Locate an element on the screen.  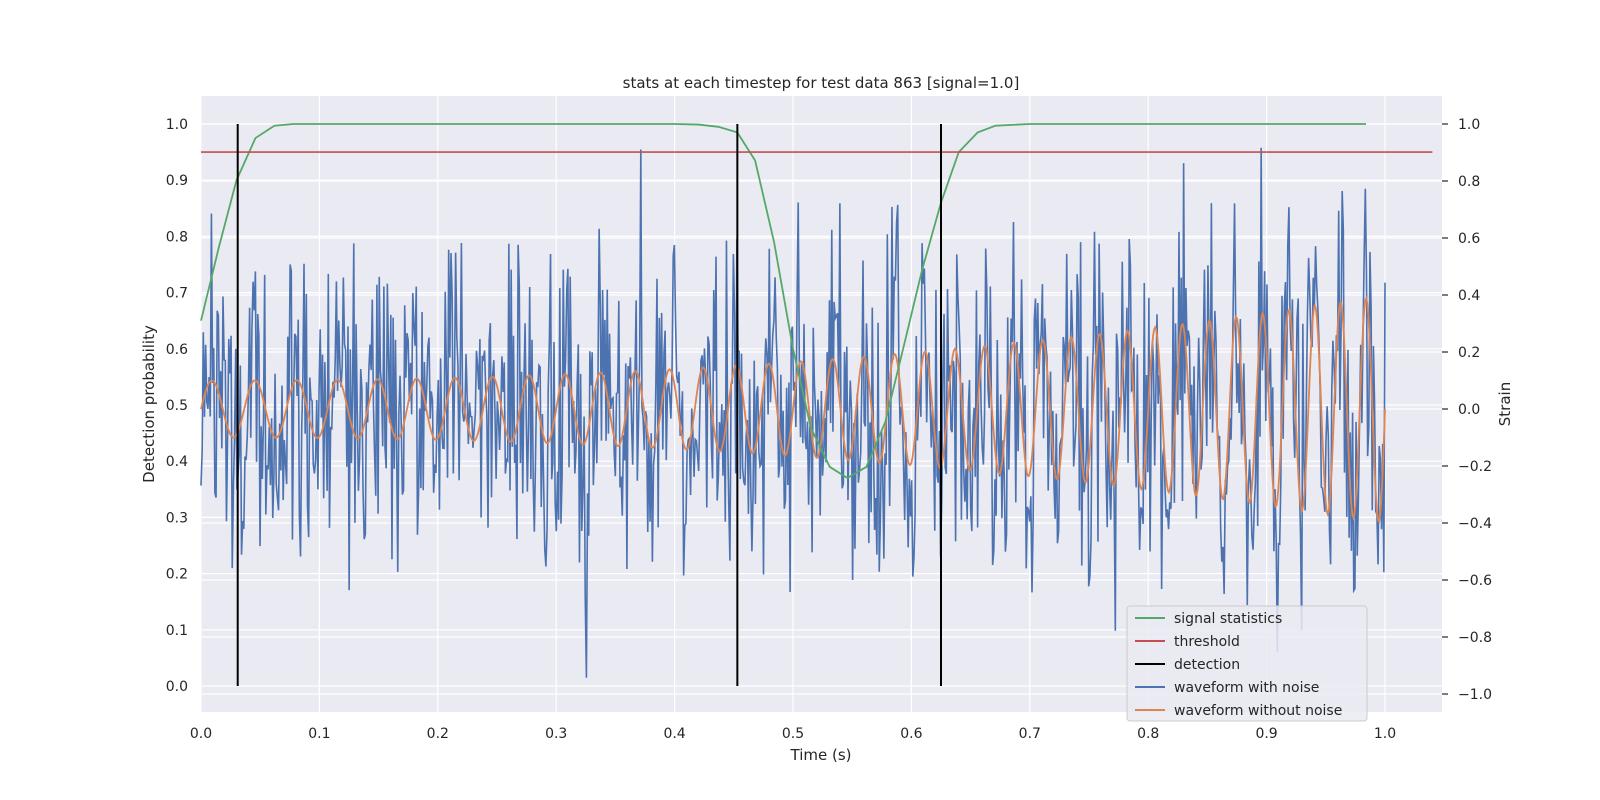
y2-tick-label: −0.4 is located at coordinates (1475, 524).